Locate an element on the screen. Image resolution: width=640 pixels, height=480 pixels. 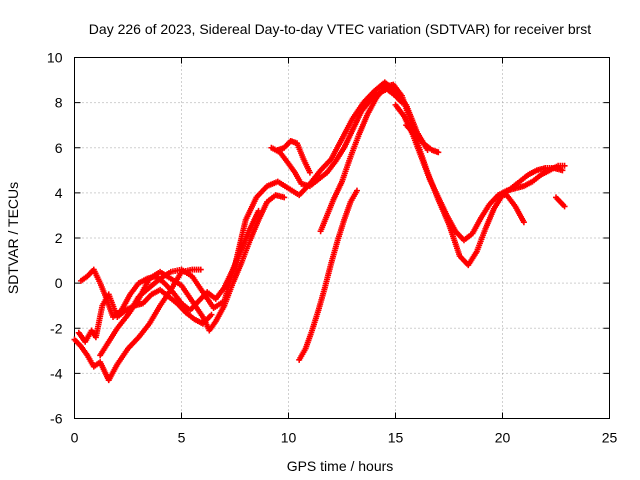
y-tick-label: -2 is located at coordinates (56, 328).